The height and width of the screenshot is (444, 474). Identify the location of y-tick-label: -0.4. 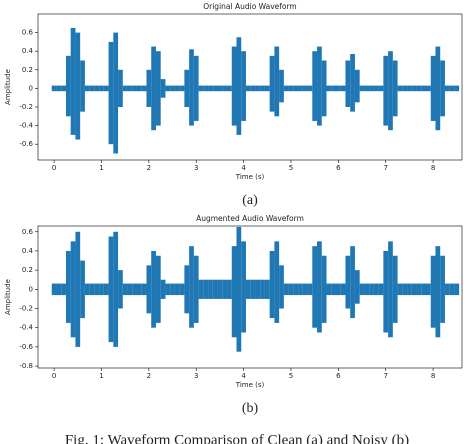
(26, 126).